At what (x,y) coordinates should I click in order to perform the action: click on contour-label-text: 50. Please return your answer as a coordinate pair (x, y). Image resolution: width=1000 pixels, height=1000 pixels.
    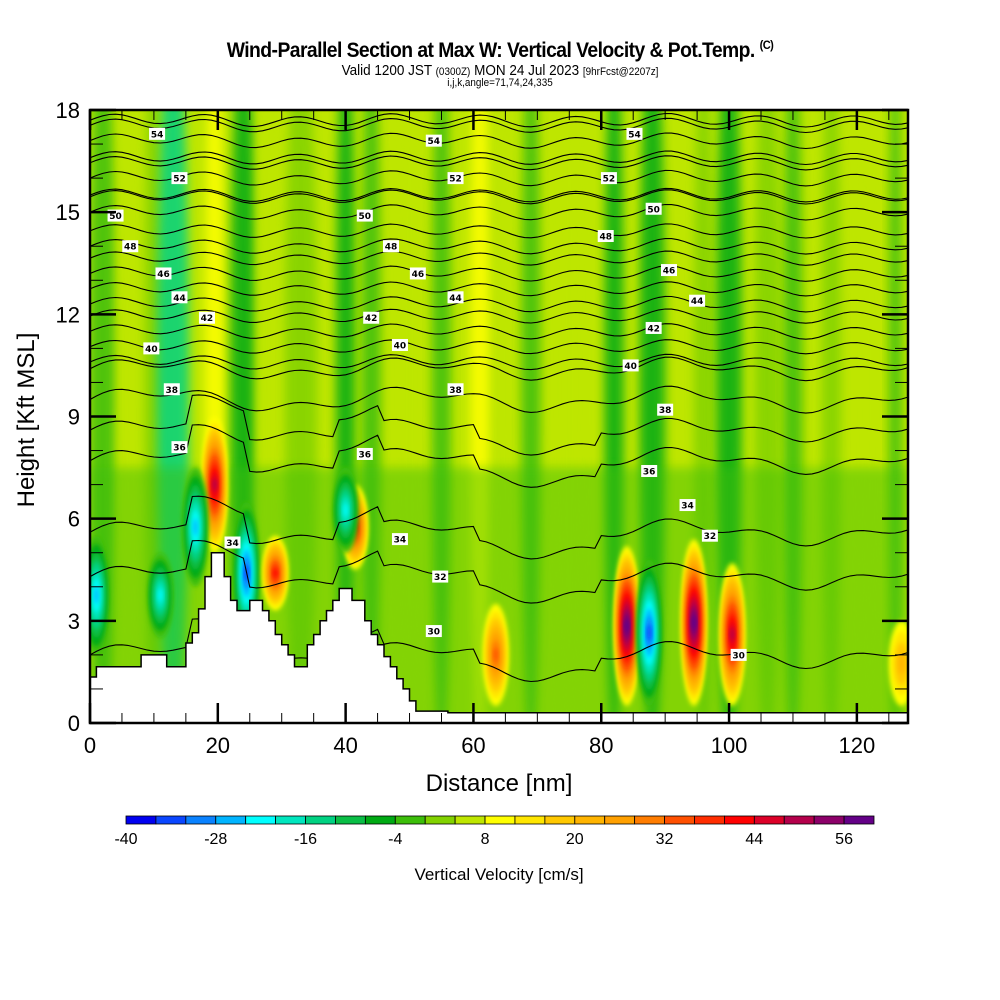
    Looking at the image, I should click on (365, 217).